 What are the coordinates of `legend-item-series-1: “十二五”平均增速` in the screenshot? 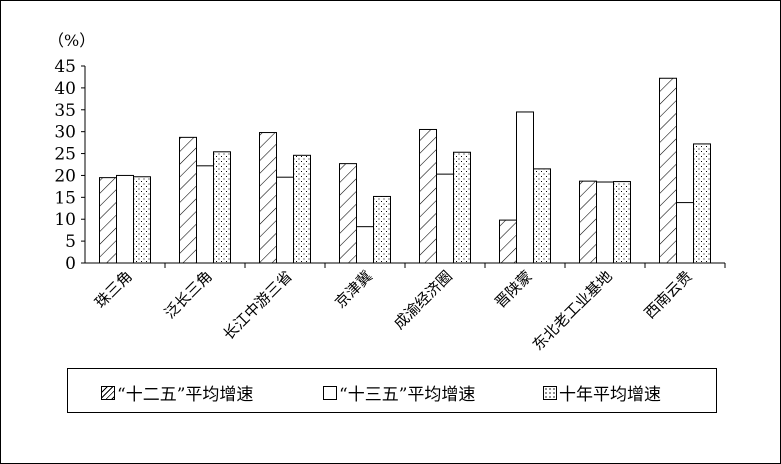 It's located at (177, 392).